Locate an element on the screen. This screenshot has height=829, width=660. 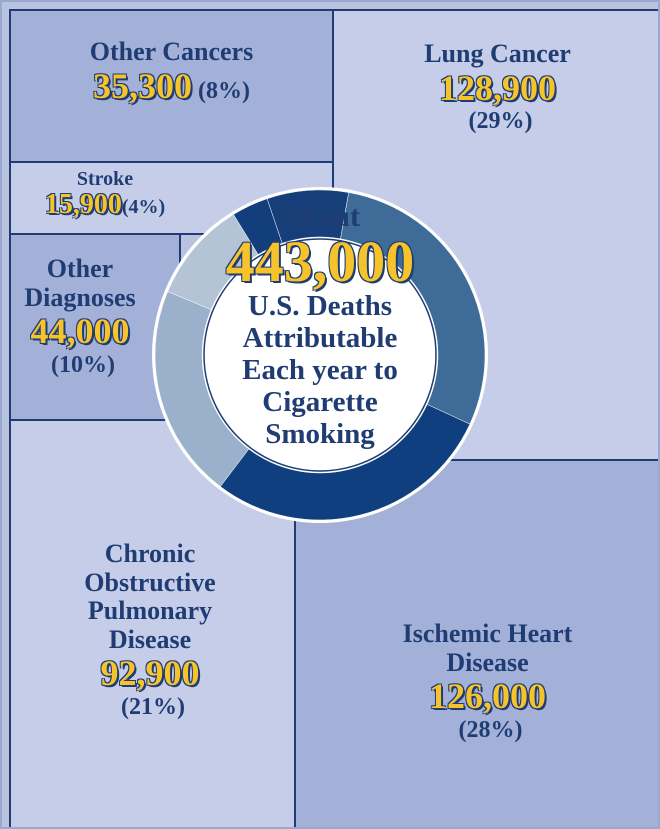
center-total: 443,000 is located at coordinates (320, 261).